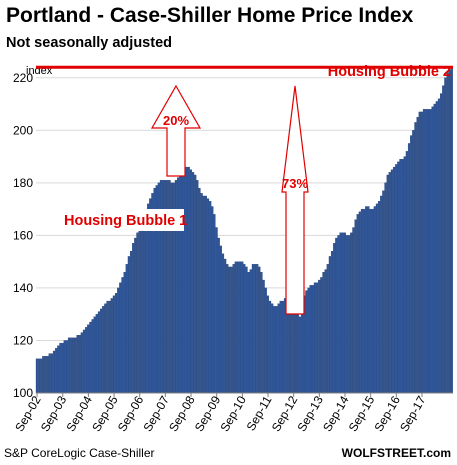  Describe the element at coordinates (396, 453) in the screenshot. I see `brand-credit: WOLFSTREET.com` at that location.